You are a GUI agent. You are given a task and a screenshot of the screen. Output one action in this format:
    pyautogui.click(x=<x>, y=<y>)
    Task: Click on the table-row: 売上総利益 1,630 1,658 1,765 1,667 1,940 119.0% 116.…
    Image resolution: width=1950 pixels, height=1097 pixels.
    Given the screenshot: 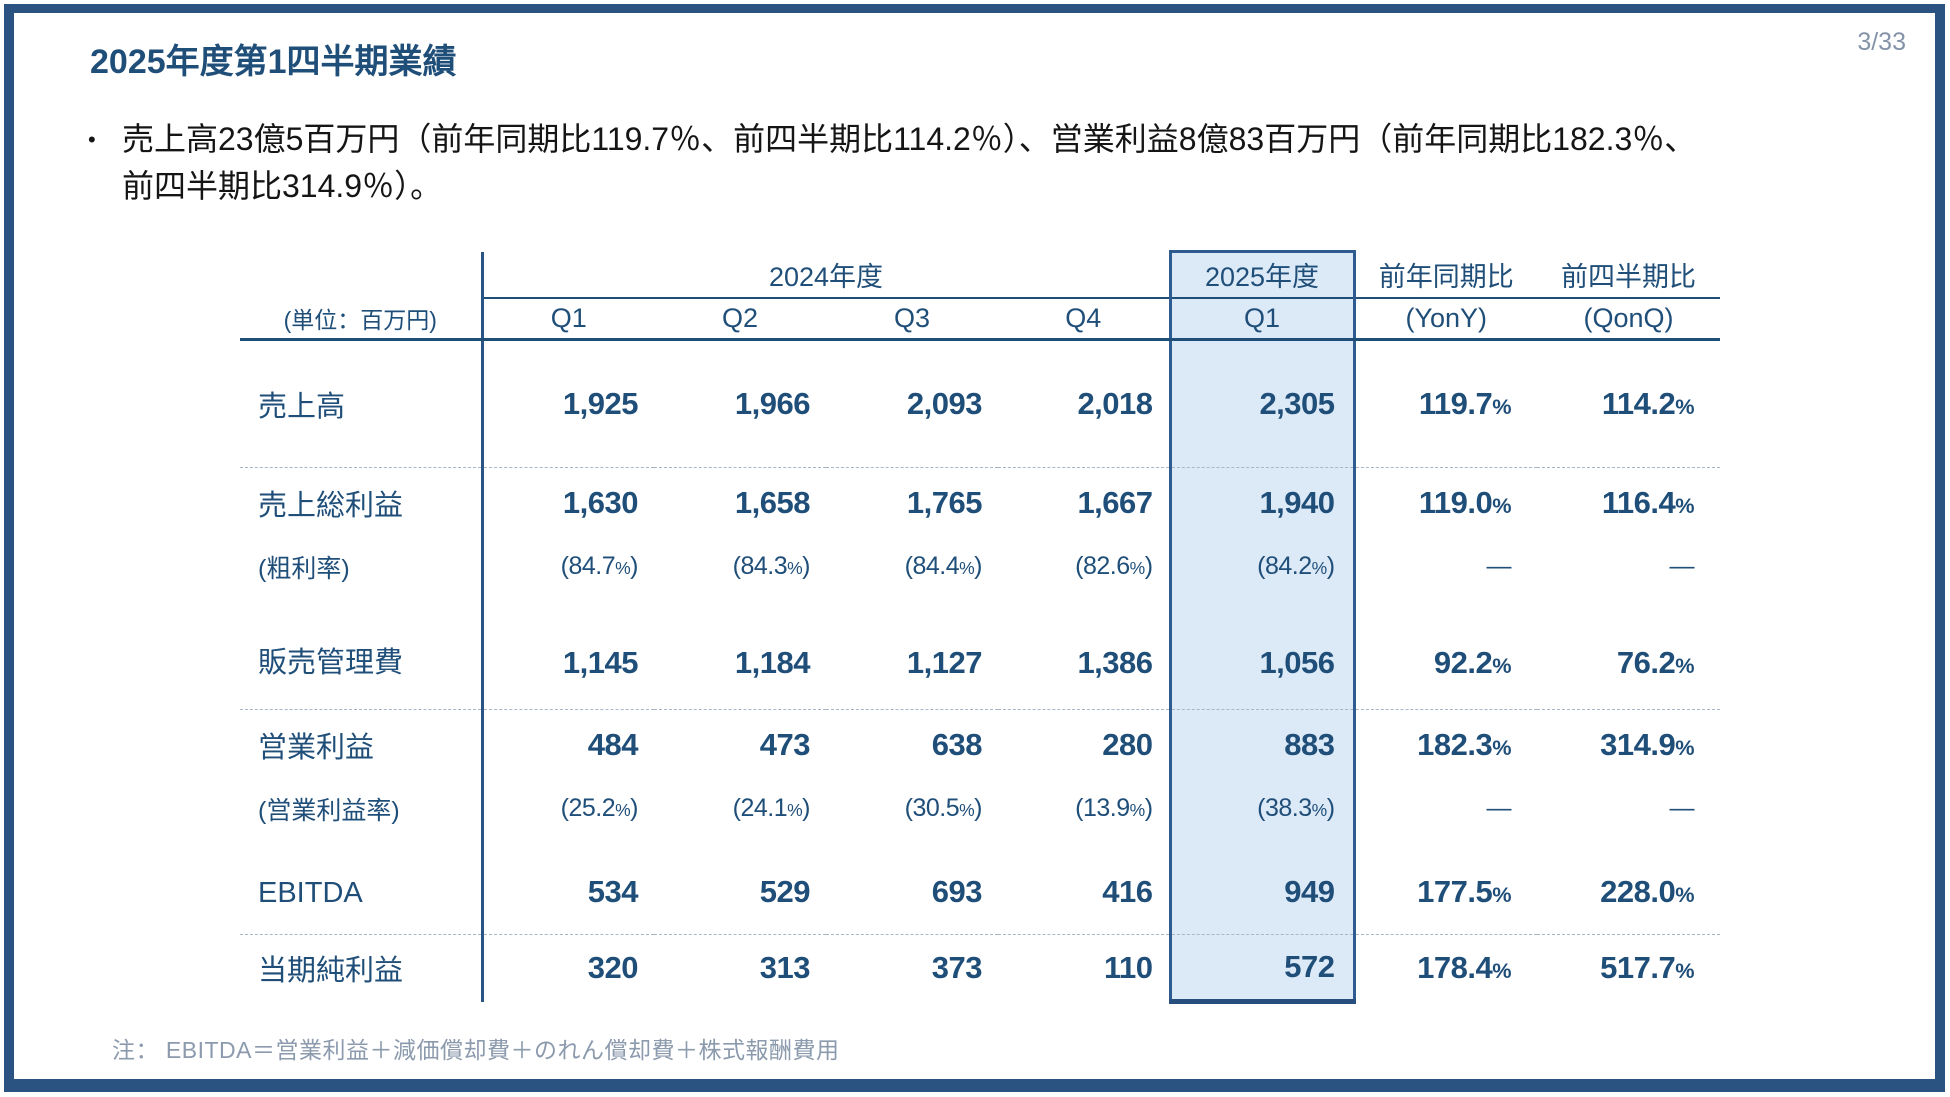 What is the action you would take?
    pyautogui.click(x=980, y=502)
    